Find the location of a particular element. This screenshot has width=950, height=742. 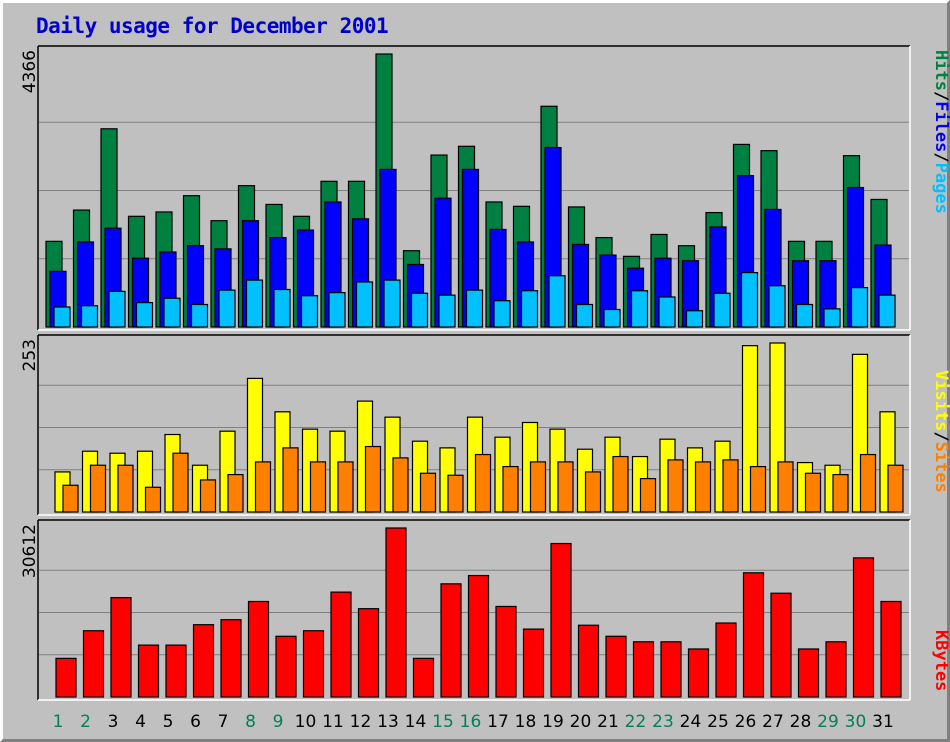

x-tick-label: 26 is located at coordinates (746, 722).